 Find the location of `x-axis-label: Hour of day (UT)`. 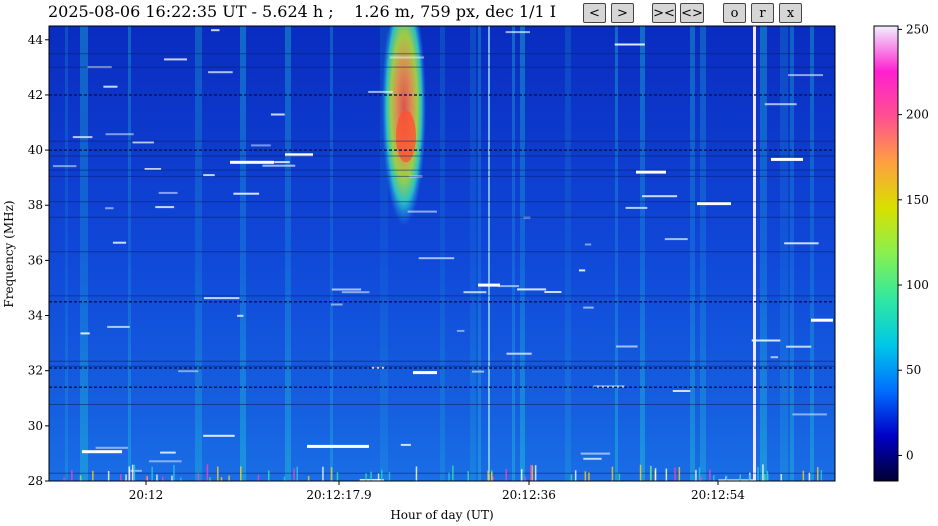

x-axis-label: Hour of day (UT) is located at coordinates (441, 515).